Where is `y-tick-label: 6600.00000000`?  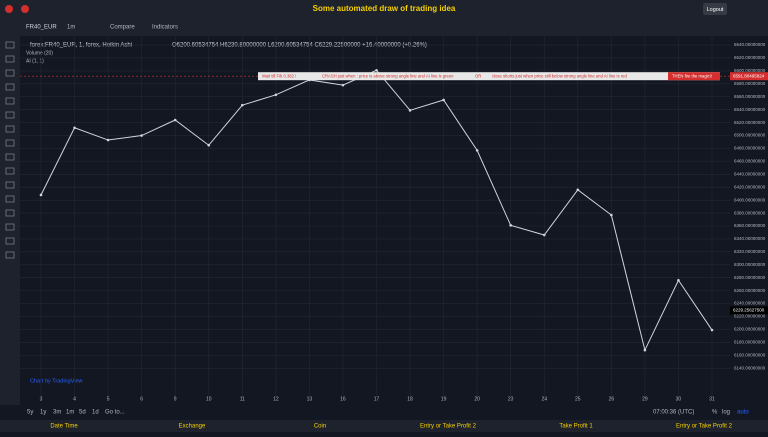 y-tick-label: 6600.00000000 is located at coordinates (750, 70).